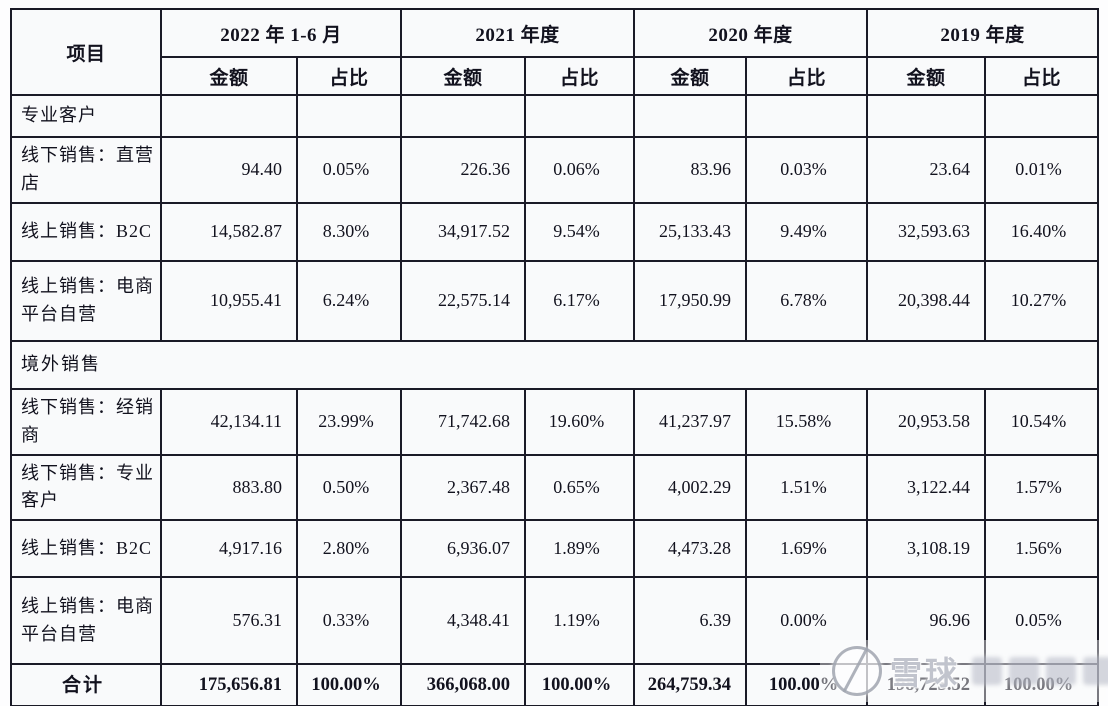 This screenshot has height=706, width=1108. What do you see at coordinates (463, 549) in the screenshot?
I see `amount-cell: 6,936.07` at bounding box center [463, 549].